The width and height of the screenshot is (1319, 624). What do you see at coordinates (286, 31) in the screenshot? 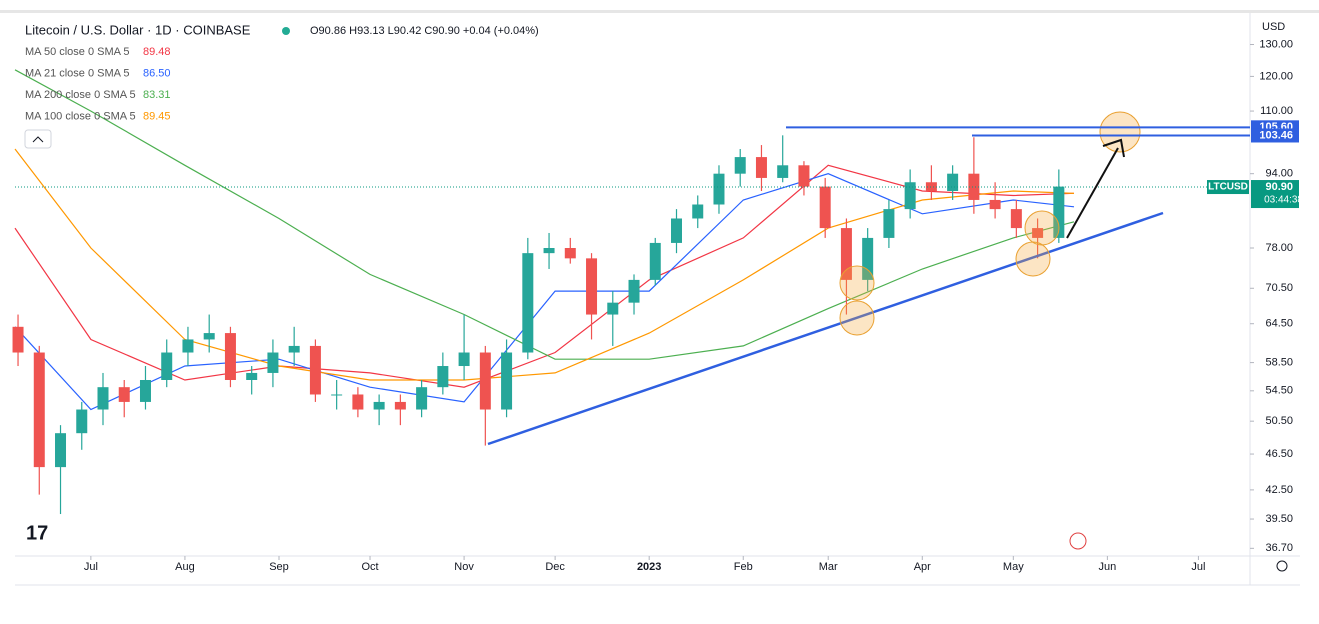
I see `status-dot` at bounding box center [286, 31].